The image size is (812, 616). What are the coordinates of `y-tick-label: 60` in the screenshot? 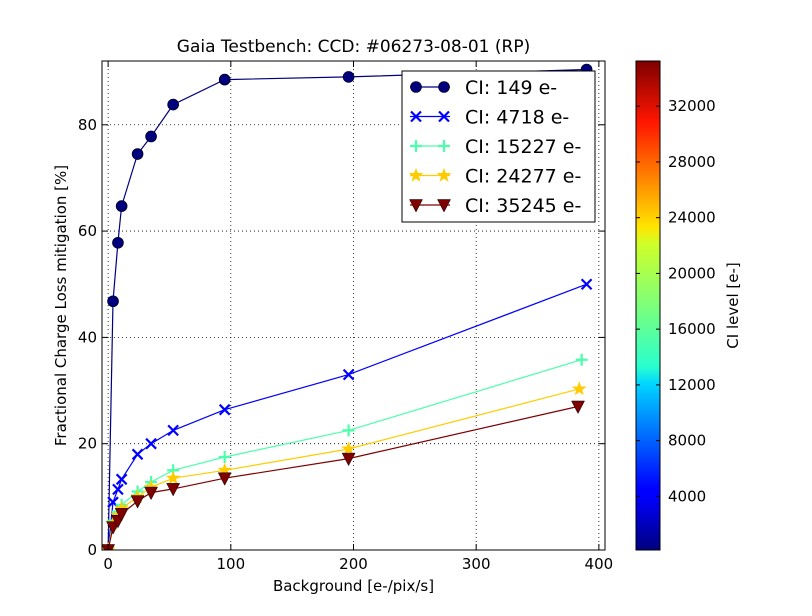 It's located at (87, 231).